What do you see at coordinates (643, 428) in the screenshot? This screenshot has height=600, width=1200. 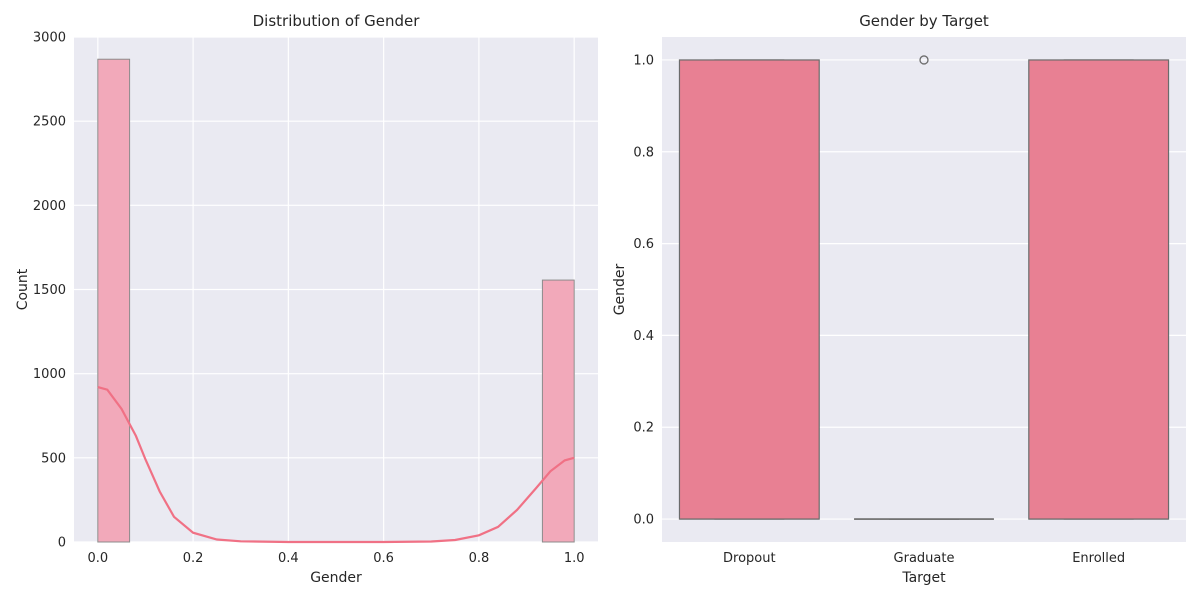 I see `y-tick-label: 0.2` at bounding box center [643, 428].